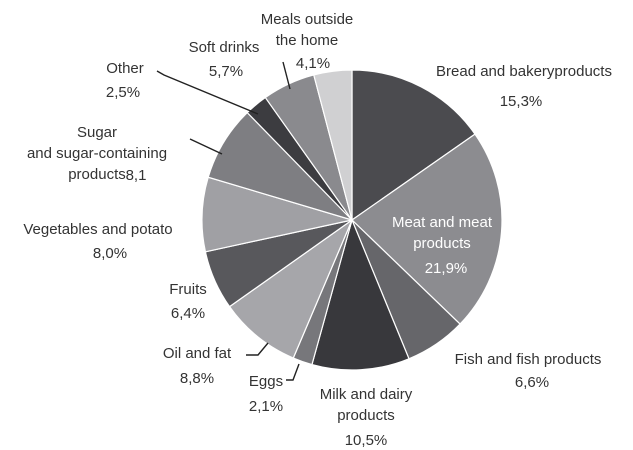  Describe the element at coordinates (226, 71) in the screenshot. I see `value-soft-drinks: 5,7%` at that location.